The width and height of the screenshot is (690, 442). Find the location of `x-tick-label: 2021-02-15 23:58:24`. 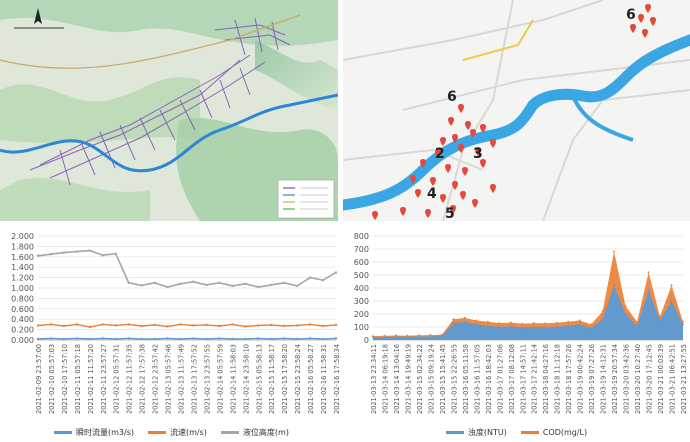

x-tick-label: 2021-02-15 23:58:24 is located at coordinates (298, 379).